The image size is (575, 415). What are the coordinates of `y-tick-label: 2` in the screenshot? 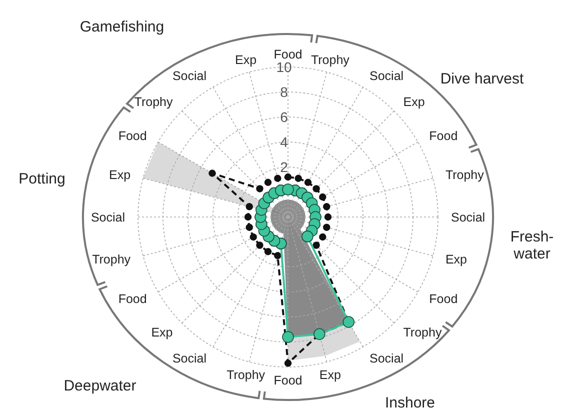 It's located at (284, 166).